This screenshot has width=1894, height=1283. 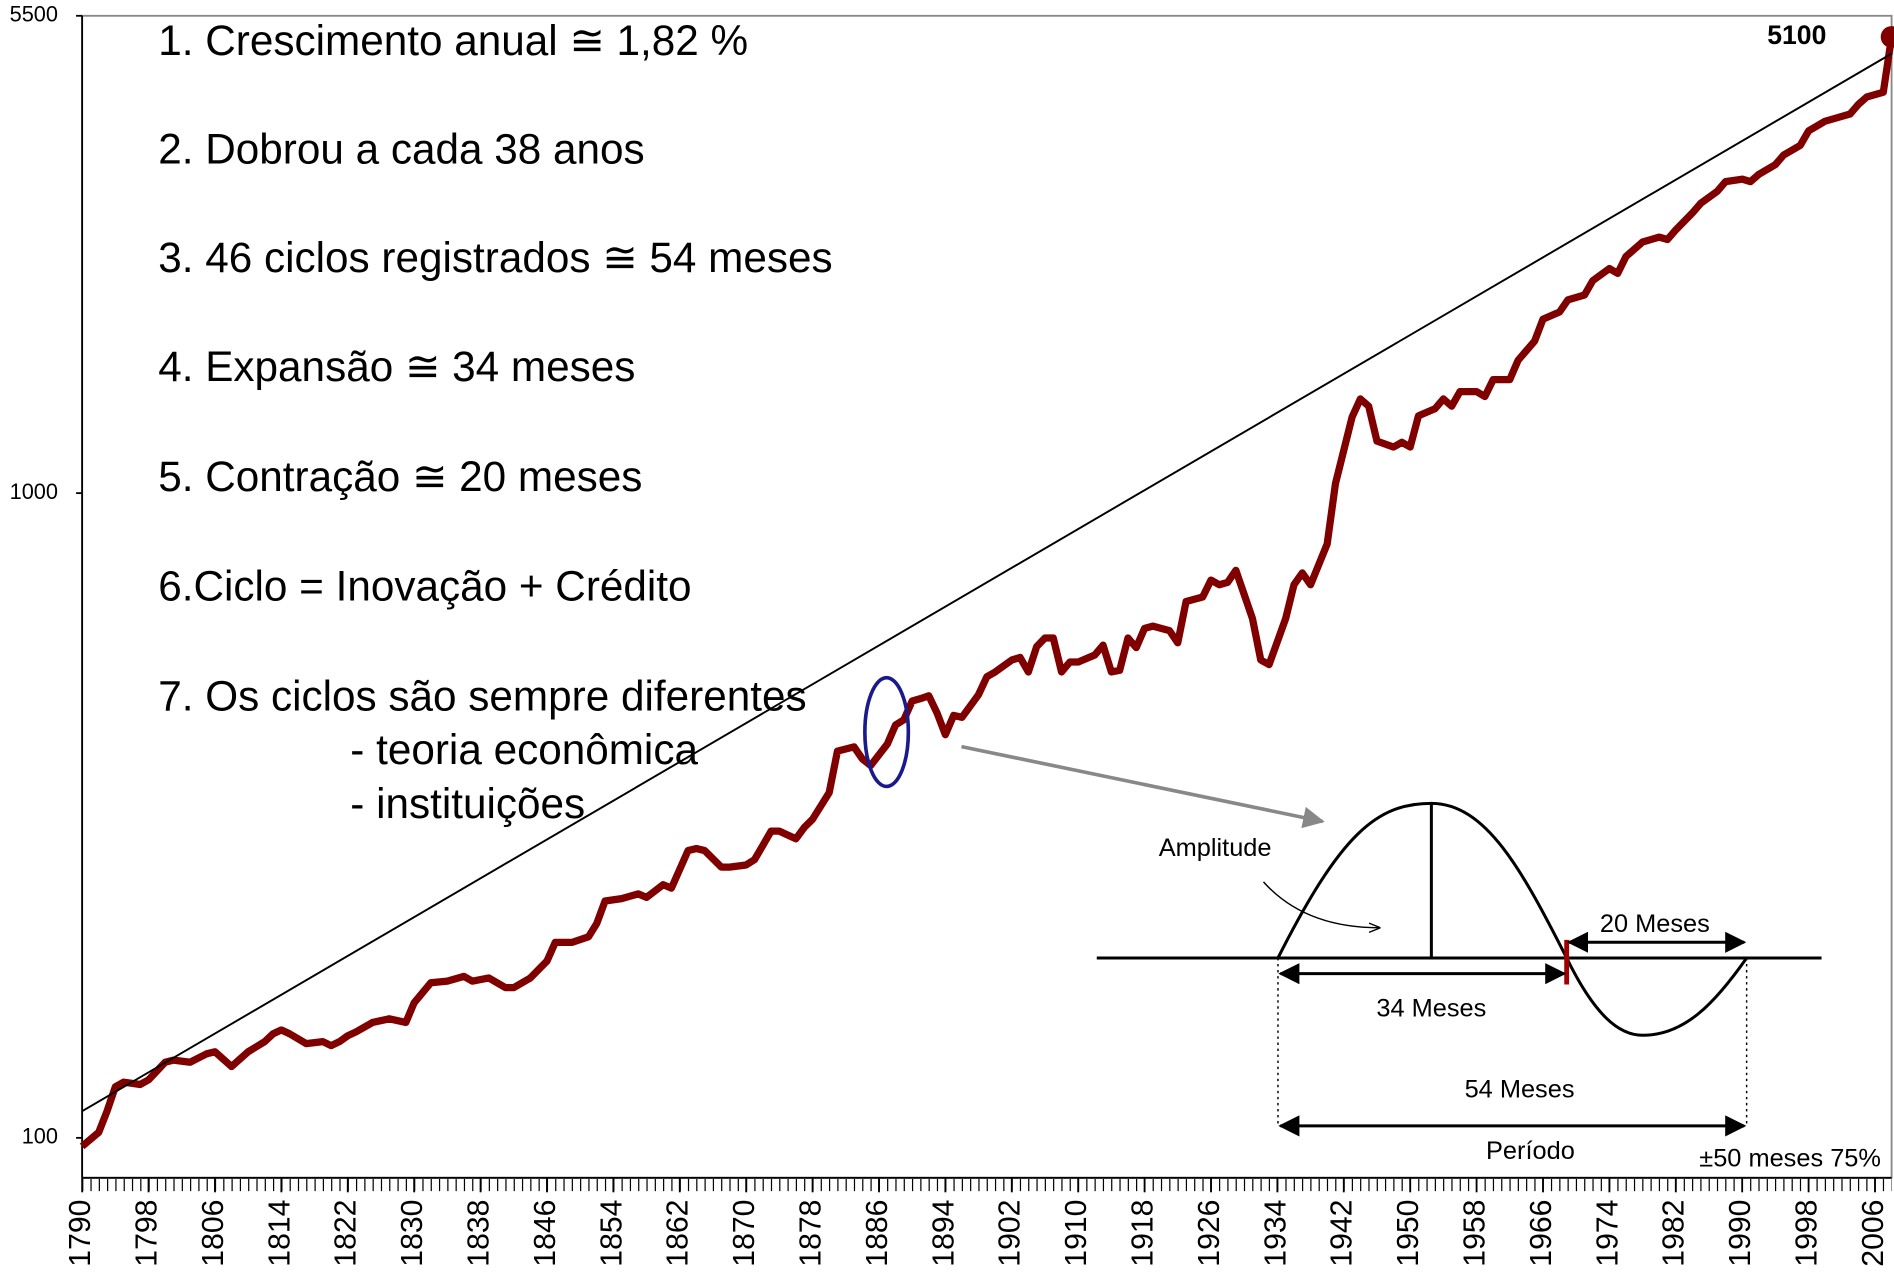 What do you see at coordinates (545, 1233) in the screenshot?
I see `x-tick-label: 1846` at bounding box center [545, 1233].